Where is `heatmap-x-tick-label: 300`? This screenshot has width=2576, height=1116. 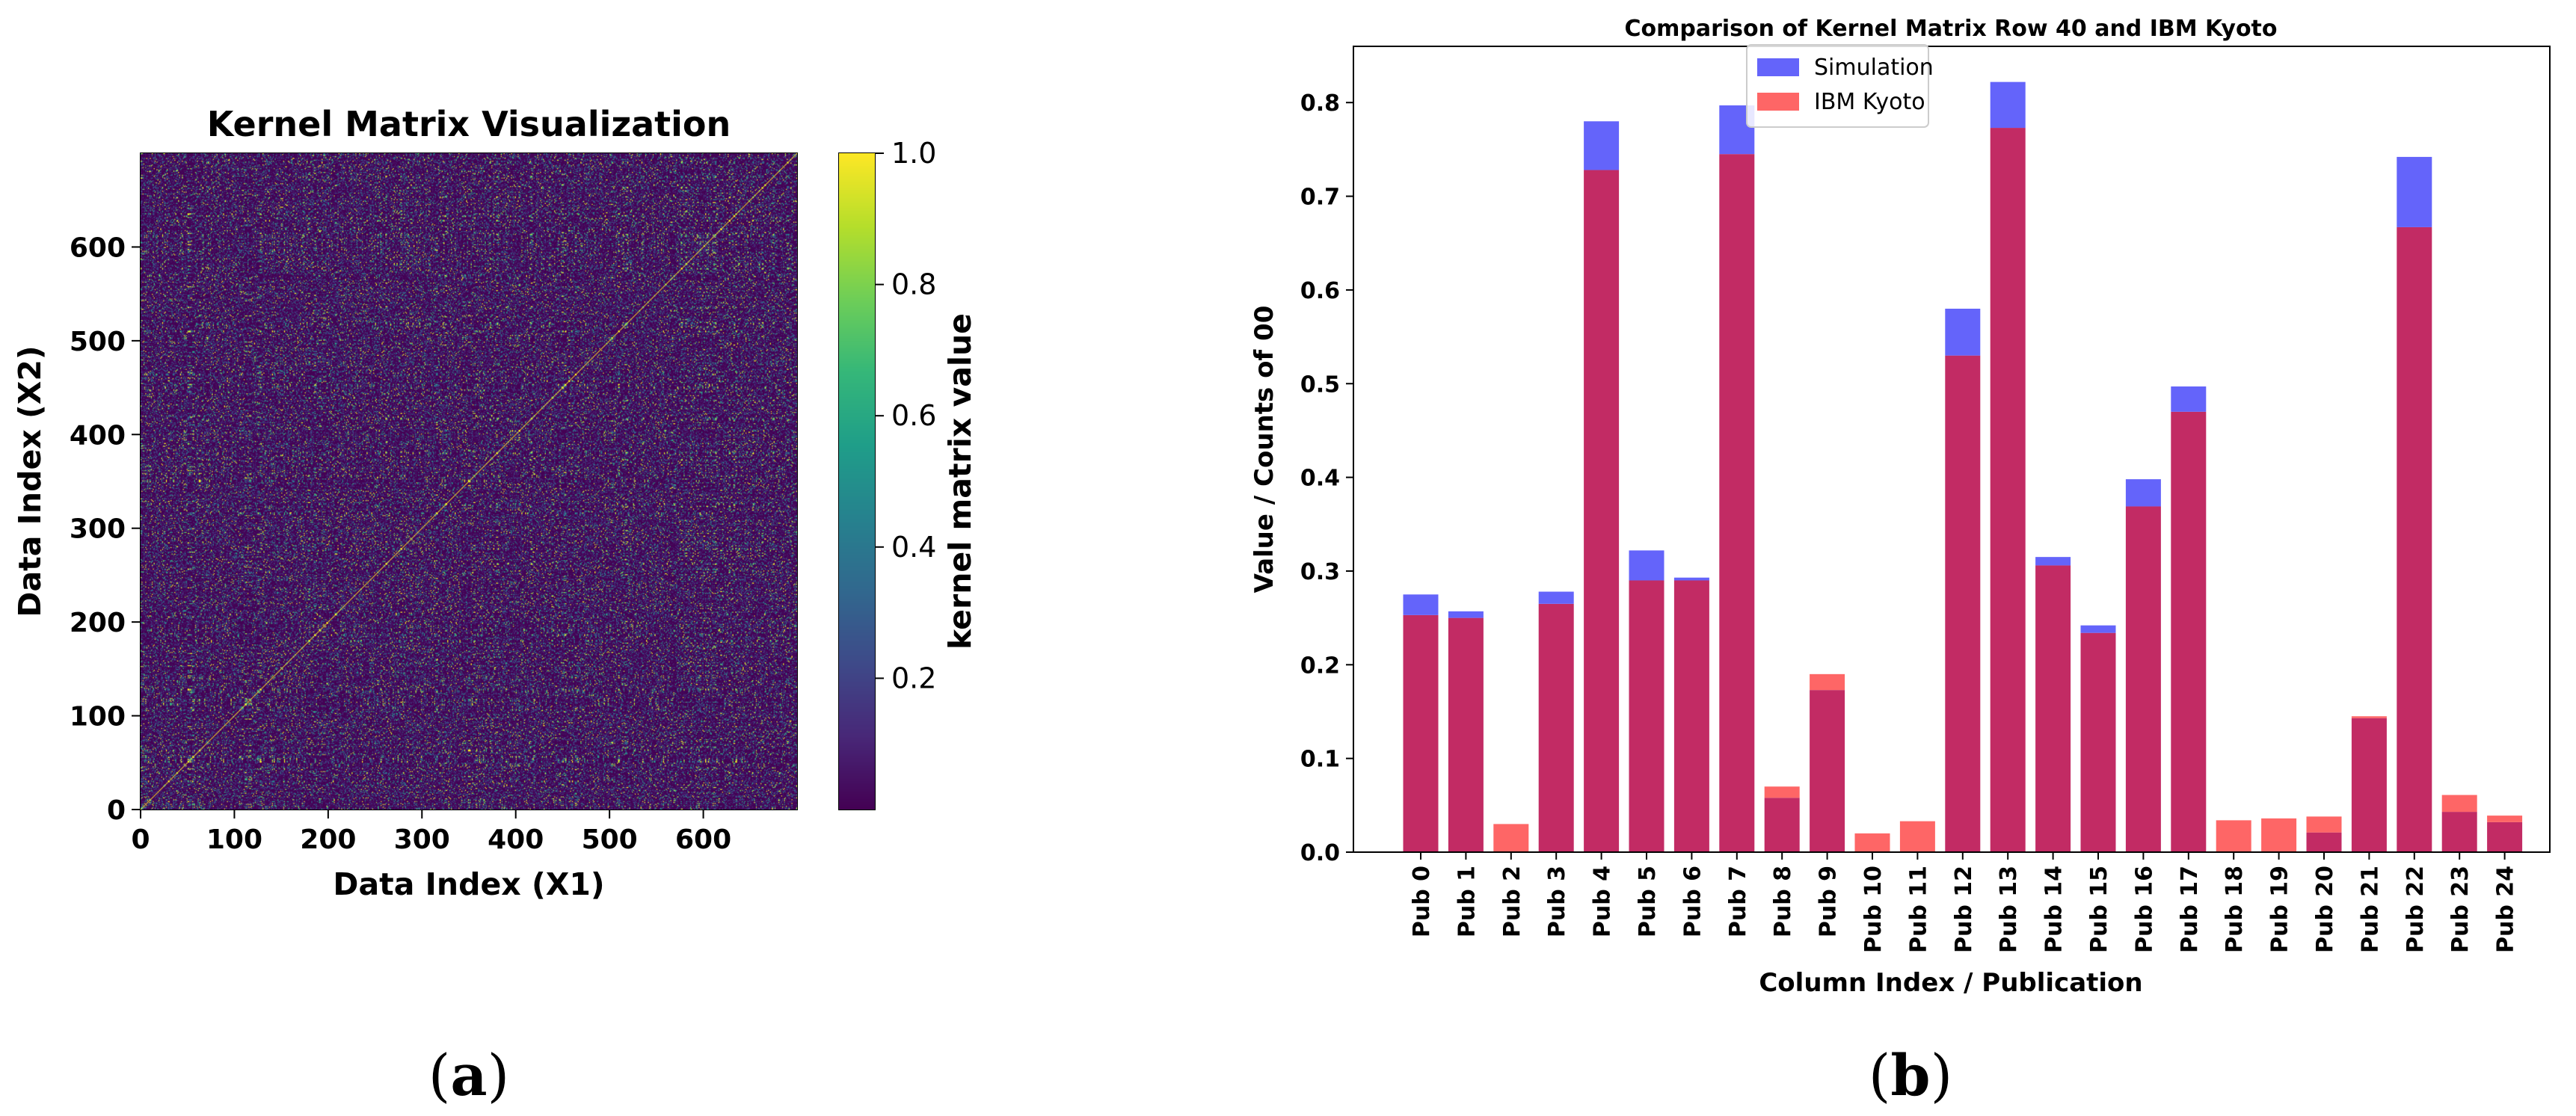 heatmap-x-tick-label: 300 is located at coordinates (422, 839).